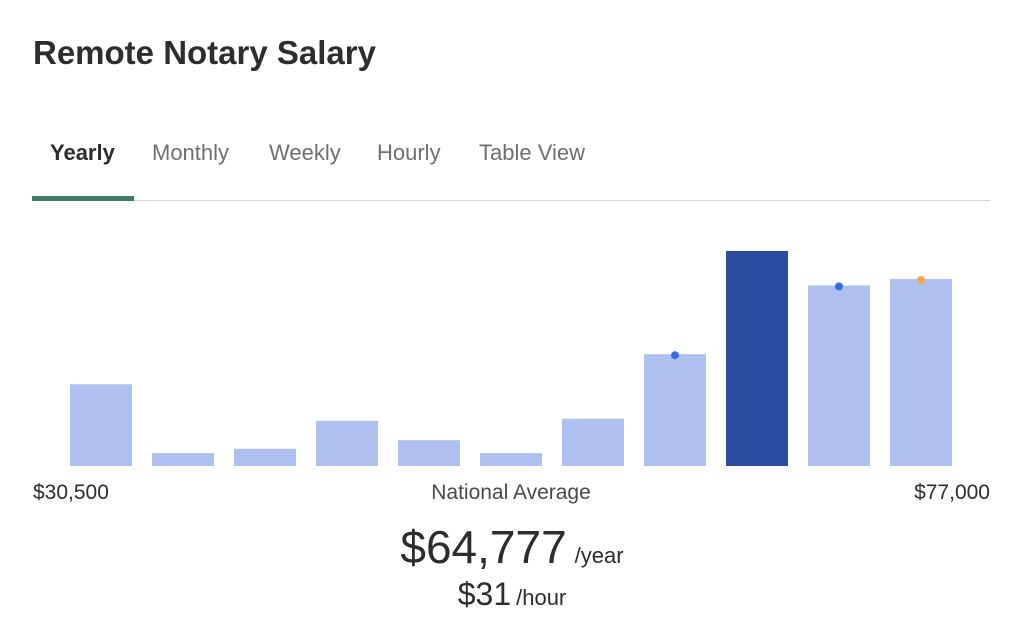 This screenshot has height=644, width=1024. Describe the element at coordinates (191, 152) in the screenshot. I see `tab-monthly: Monthly` at that location.